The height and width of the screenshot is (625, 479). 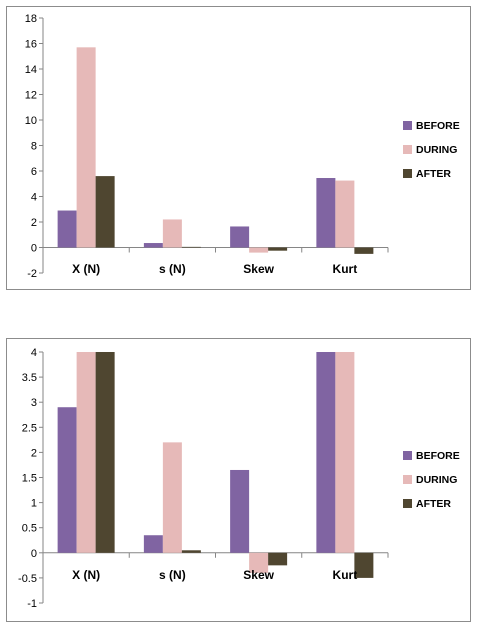 What do you see at coordinates (34, 147) in the screenshot?
I see `y-tick-label: 8` at bounding box center [34, 147].